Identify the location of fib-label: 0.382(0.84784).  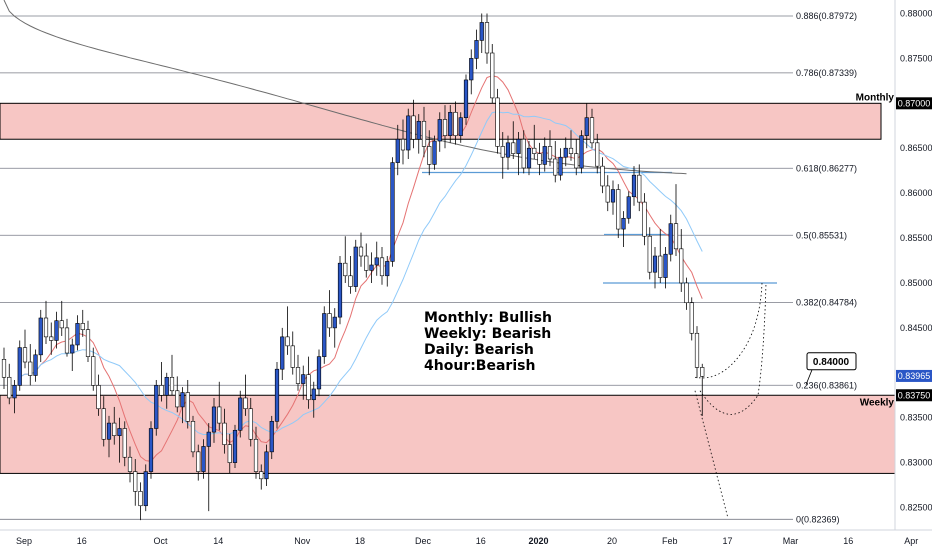
(826, 302).